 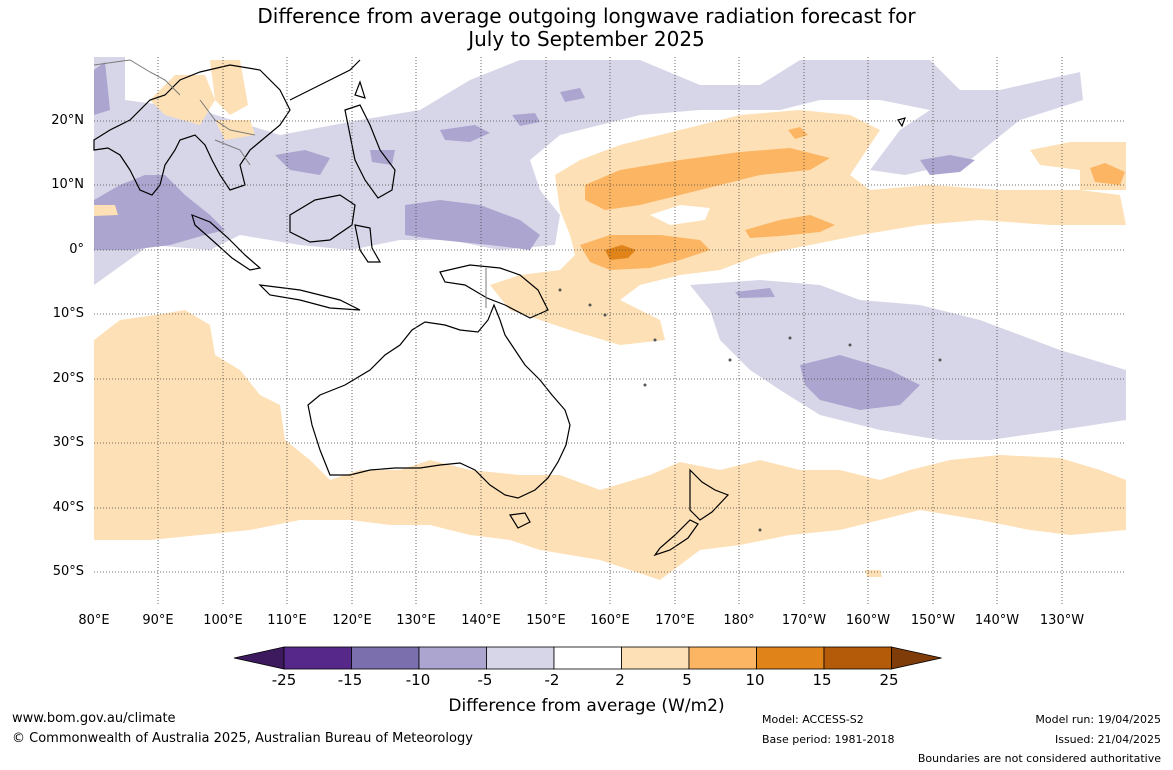 What do you see at coordinates (933, 620) in the screenshot?
I see `lon-label: 150°W` at bounding box center [933, 620].